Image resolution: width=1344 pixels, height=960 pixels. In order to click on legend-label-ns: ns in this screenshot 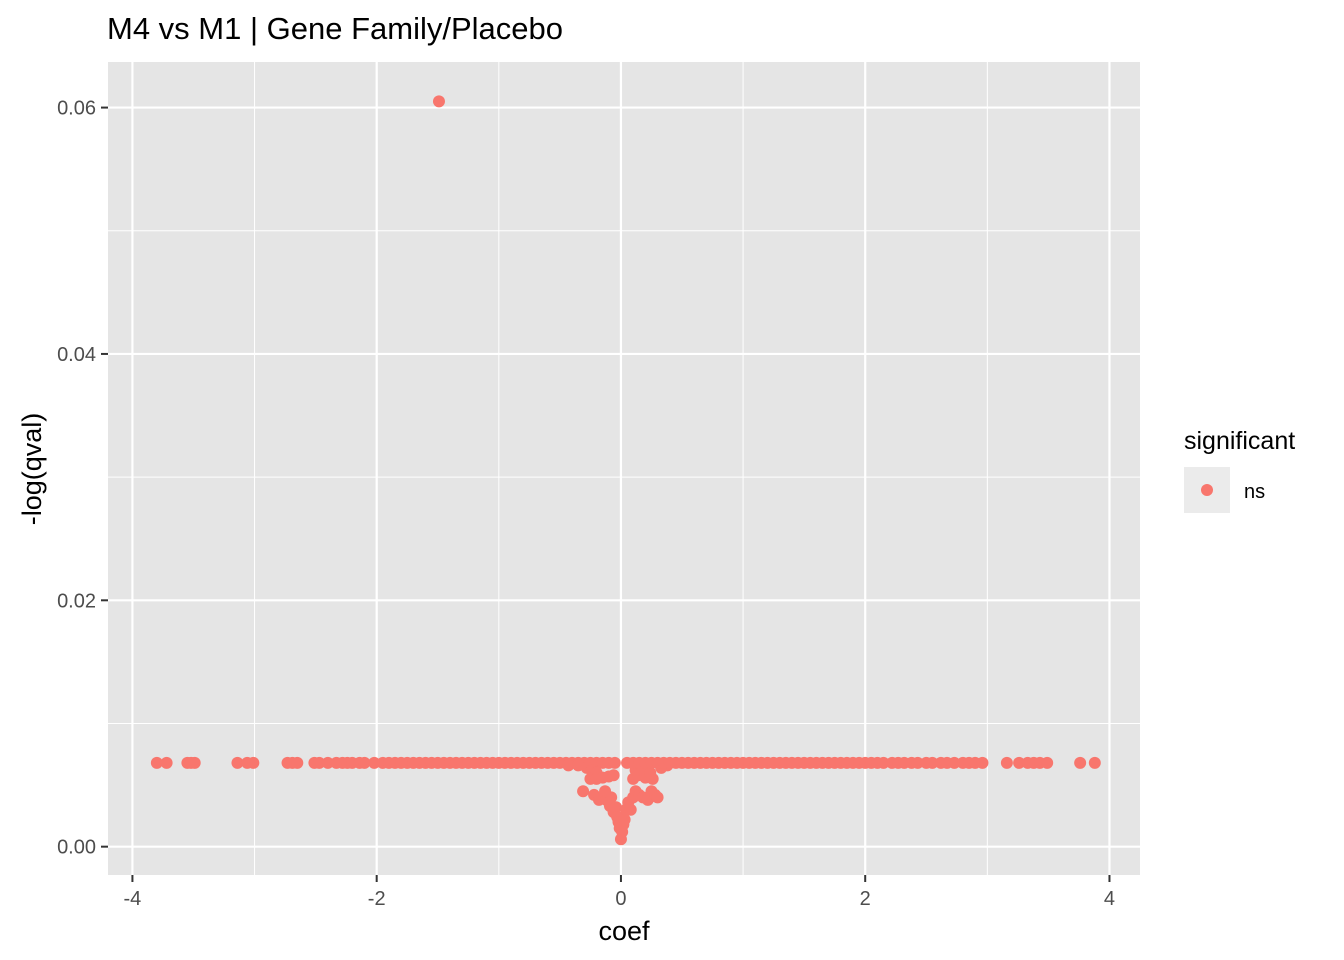, I will do `click(1254, 492)`.